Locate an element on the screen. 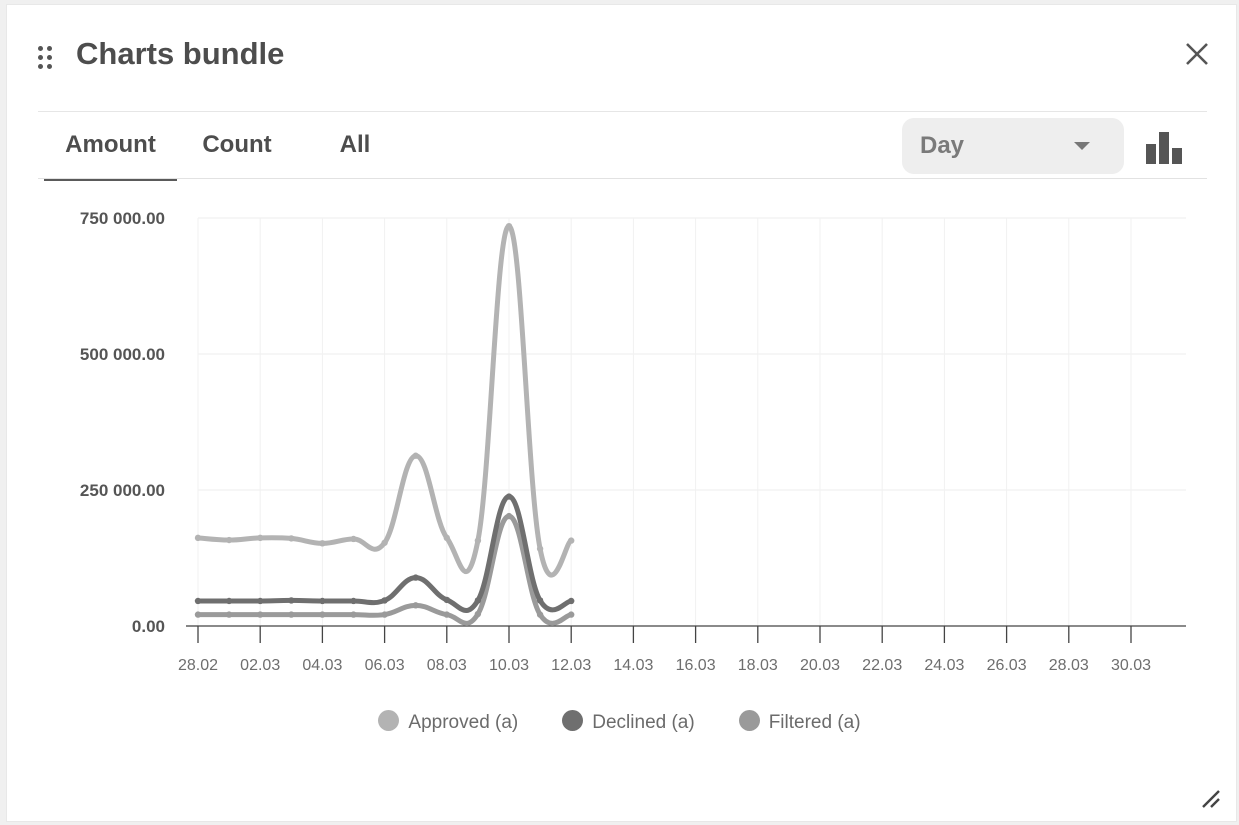 The width and height of the screenshot is (1239, 825). period-select: Day is located at coordinates (1013, 146).